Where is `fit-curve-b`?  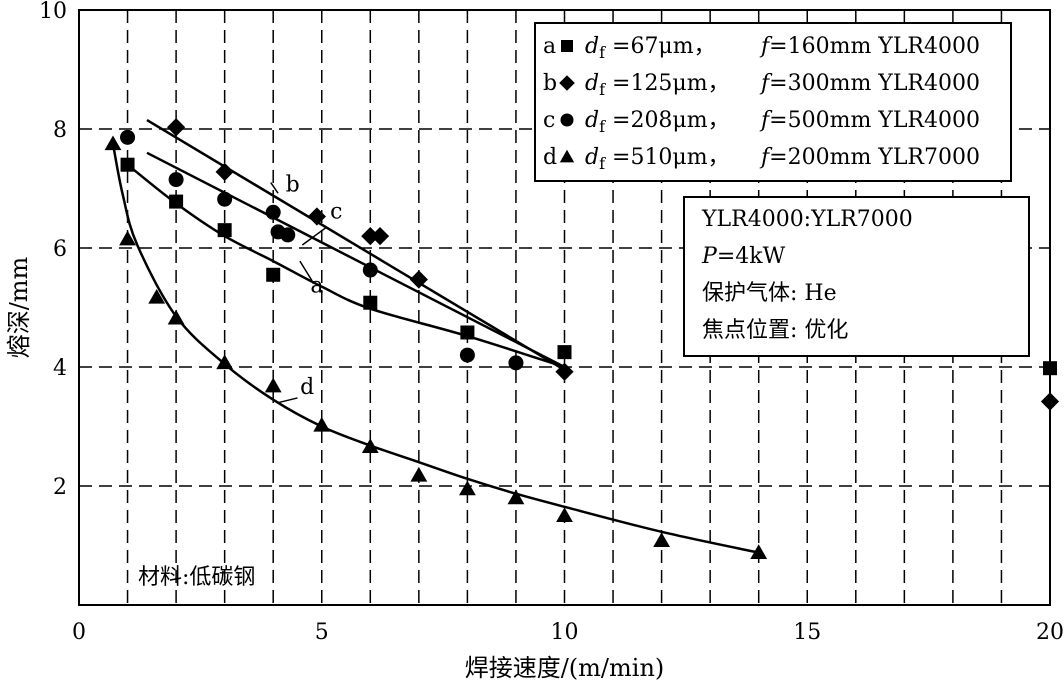 fit-curve-b is located at coordinates (356, 245).